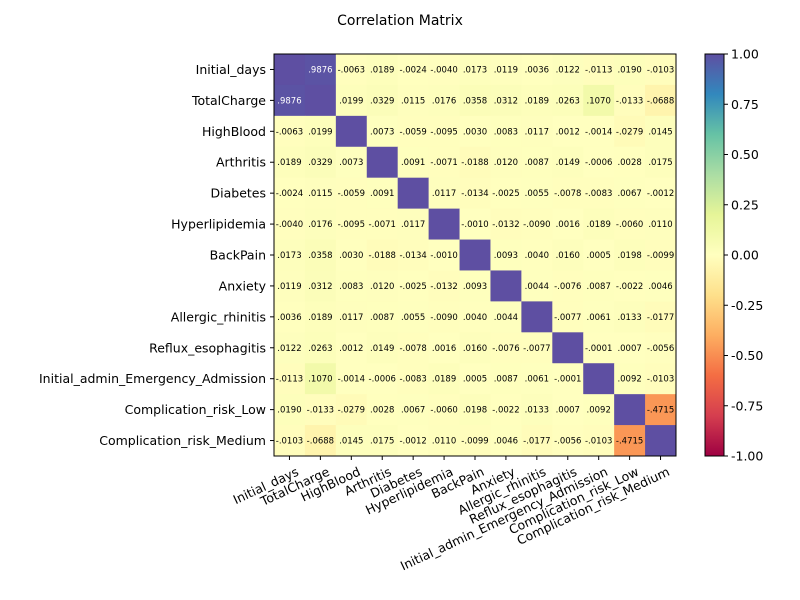 This screenshot has height=600, width=800. I want to click on cell-value-label: -.0022, so click(505, 411).